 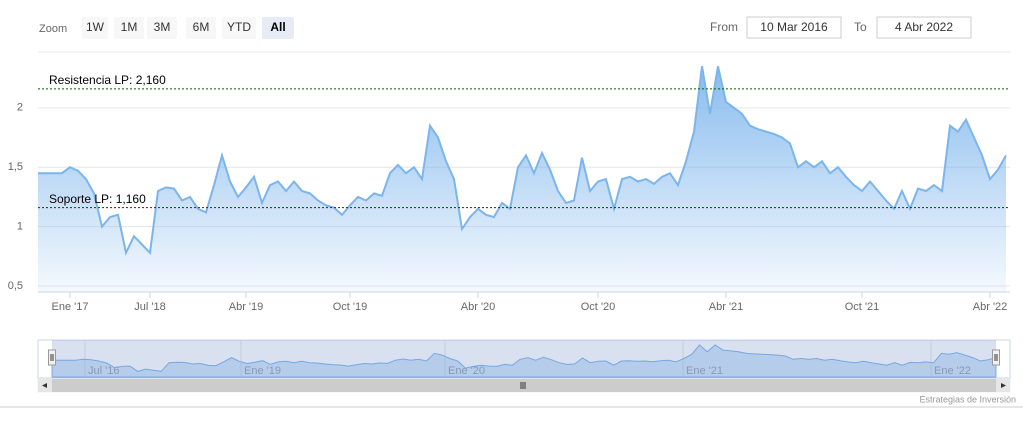 I want to click on y-tick-label: 1, so click(x=20, y=227).